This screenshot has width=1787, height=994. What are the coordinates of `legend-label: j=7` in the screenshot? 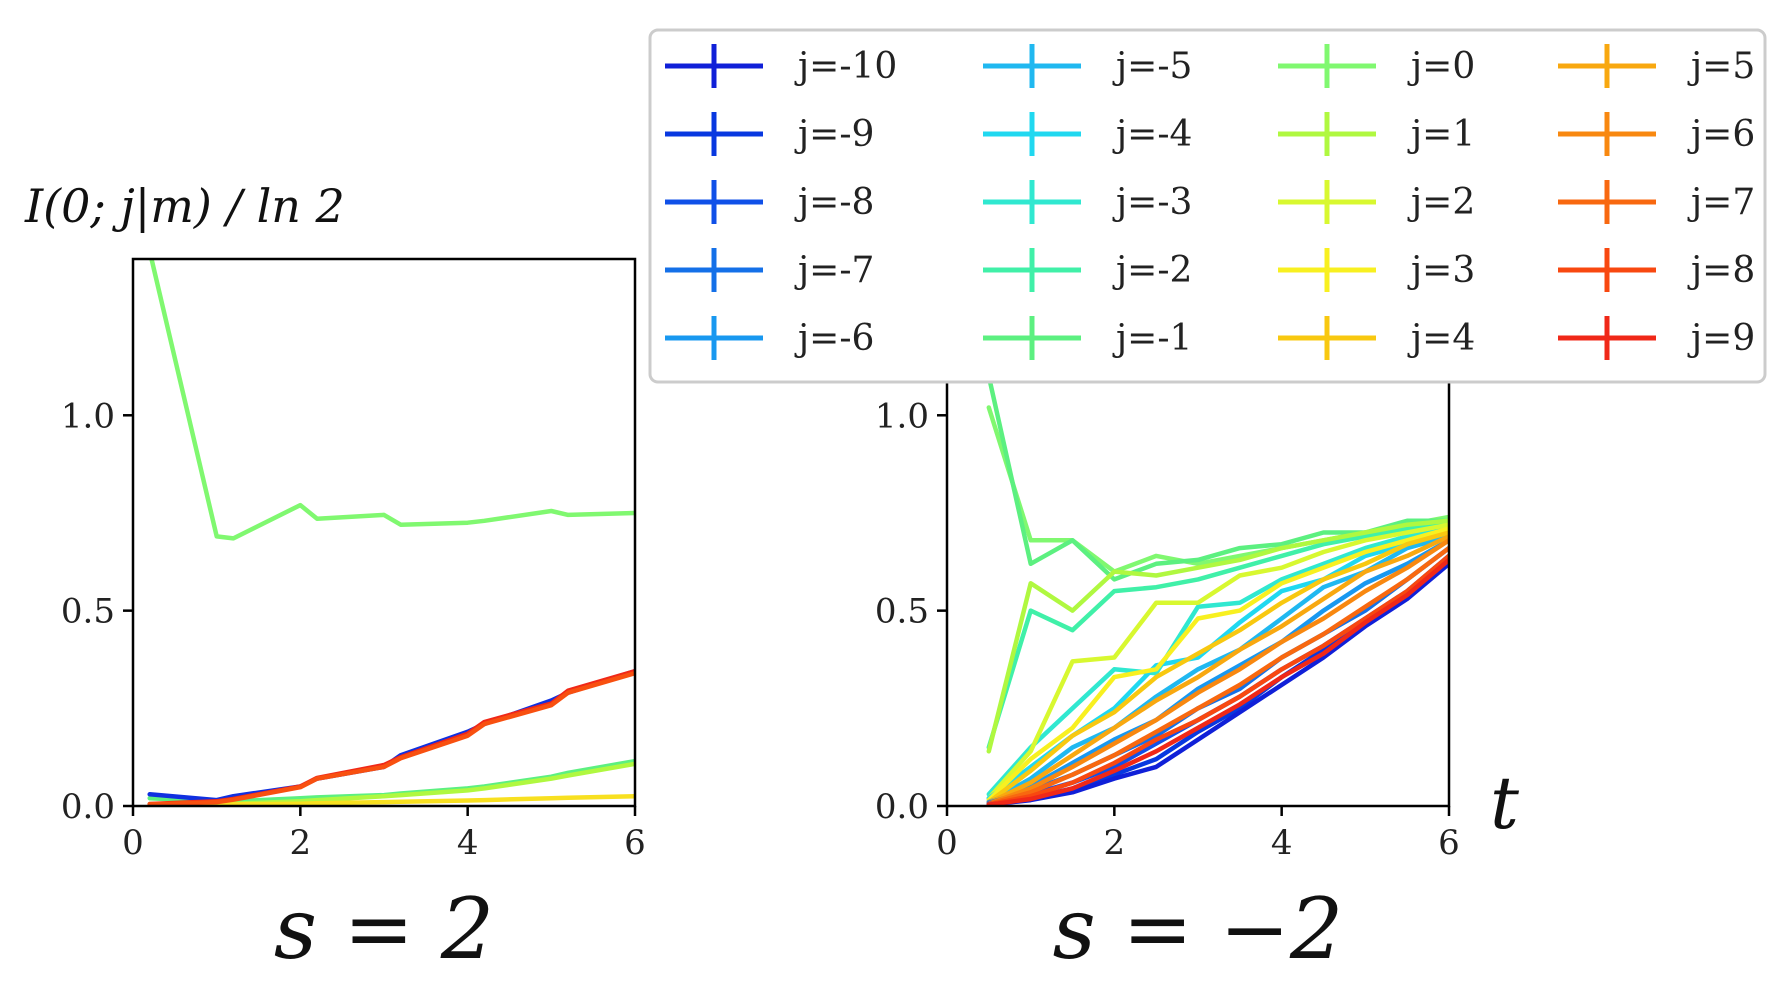 It's located at (1721, 202).